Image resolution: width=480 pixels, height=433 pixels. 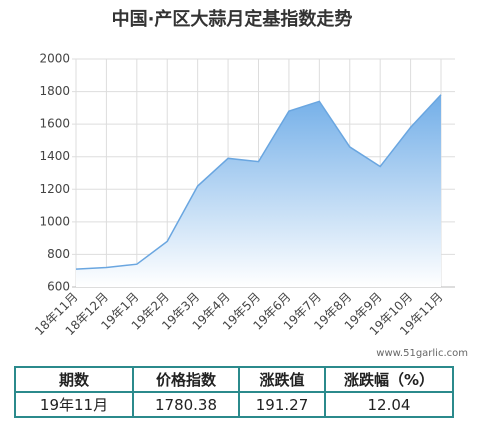 I want to click on y-tick-label: 1000, so click(x=54, y=221).